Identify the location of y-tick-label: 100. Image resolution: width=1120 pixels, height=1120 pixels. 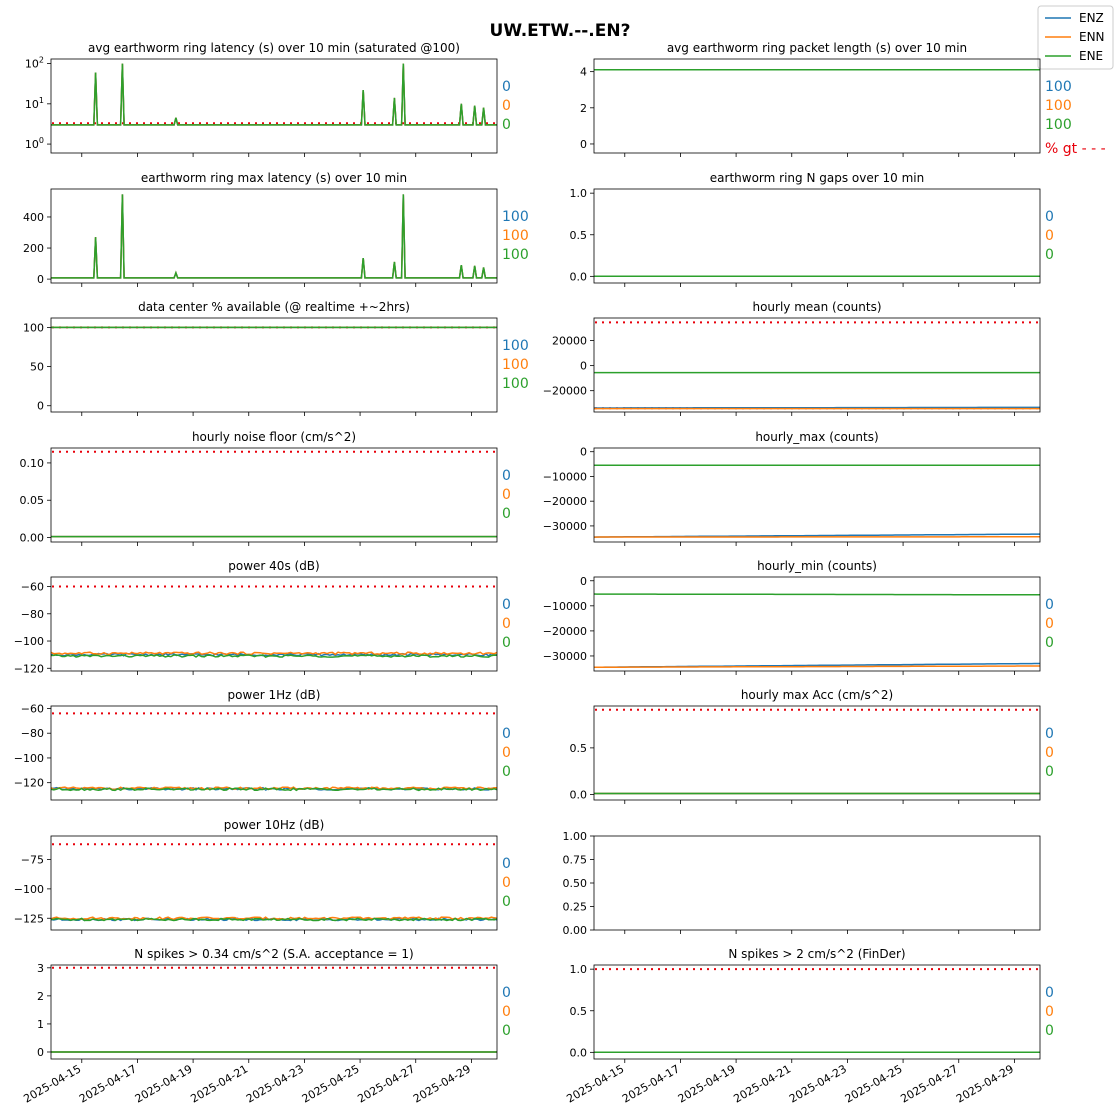
(33, 327).